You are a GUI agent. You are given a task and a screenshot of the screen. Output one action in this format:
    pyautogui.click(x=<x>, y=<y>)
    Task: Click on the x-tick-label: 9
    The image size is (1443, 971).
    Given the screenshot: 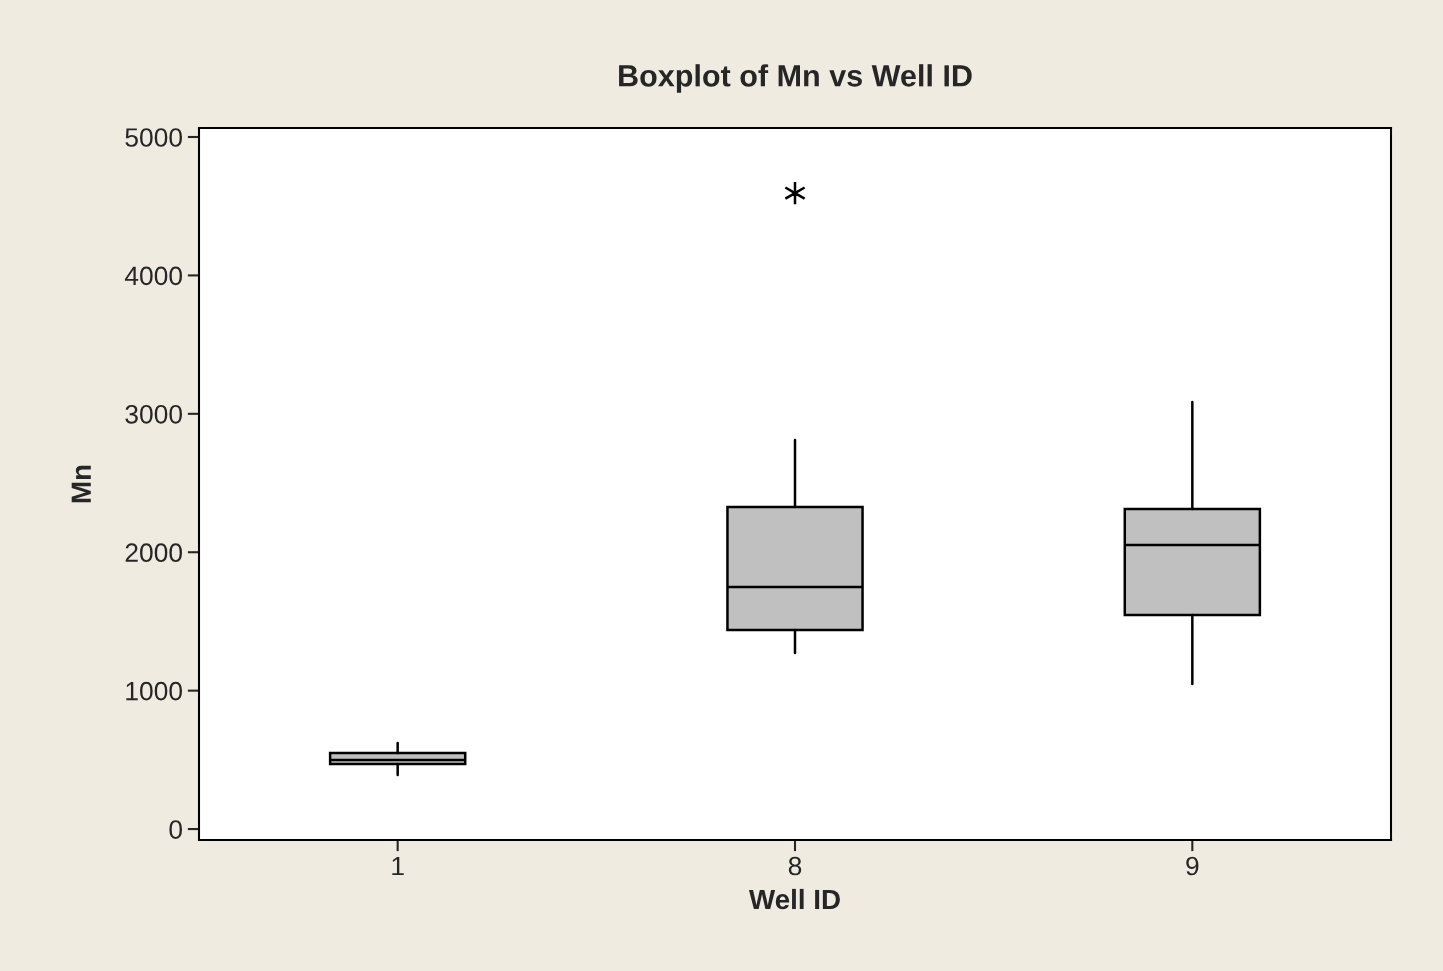 What is the action you would take?
    pyautogui.click(x=1192, y=866)
    